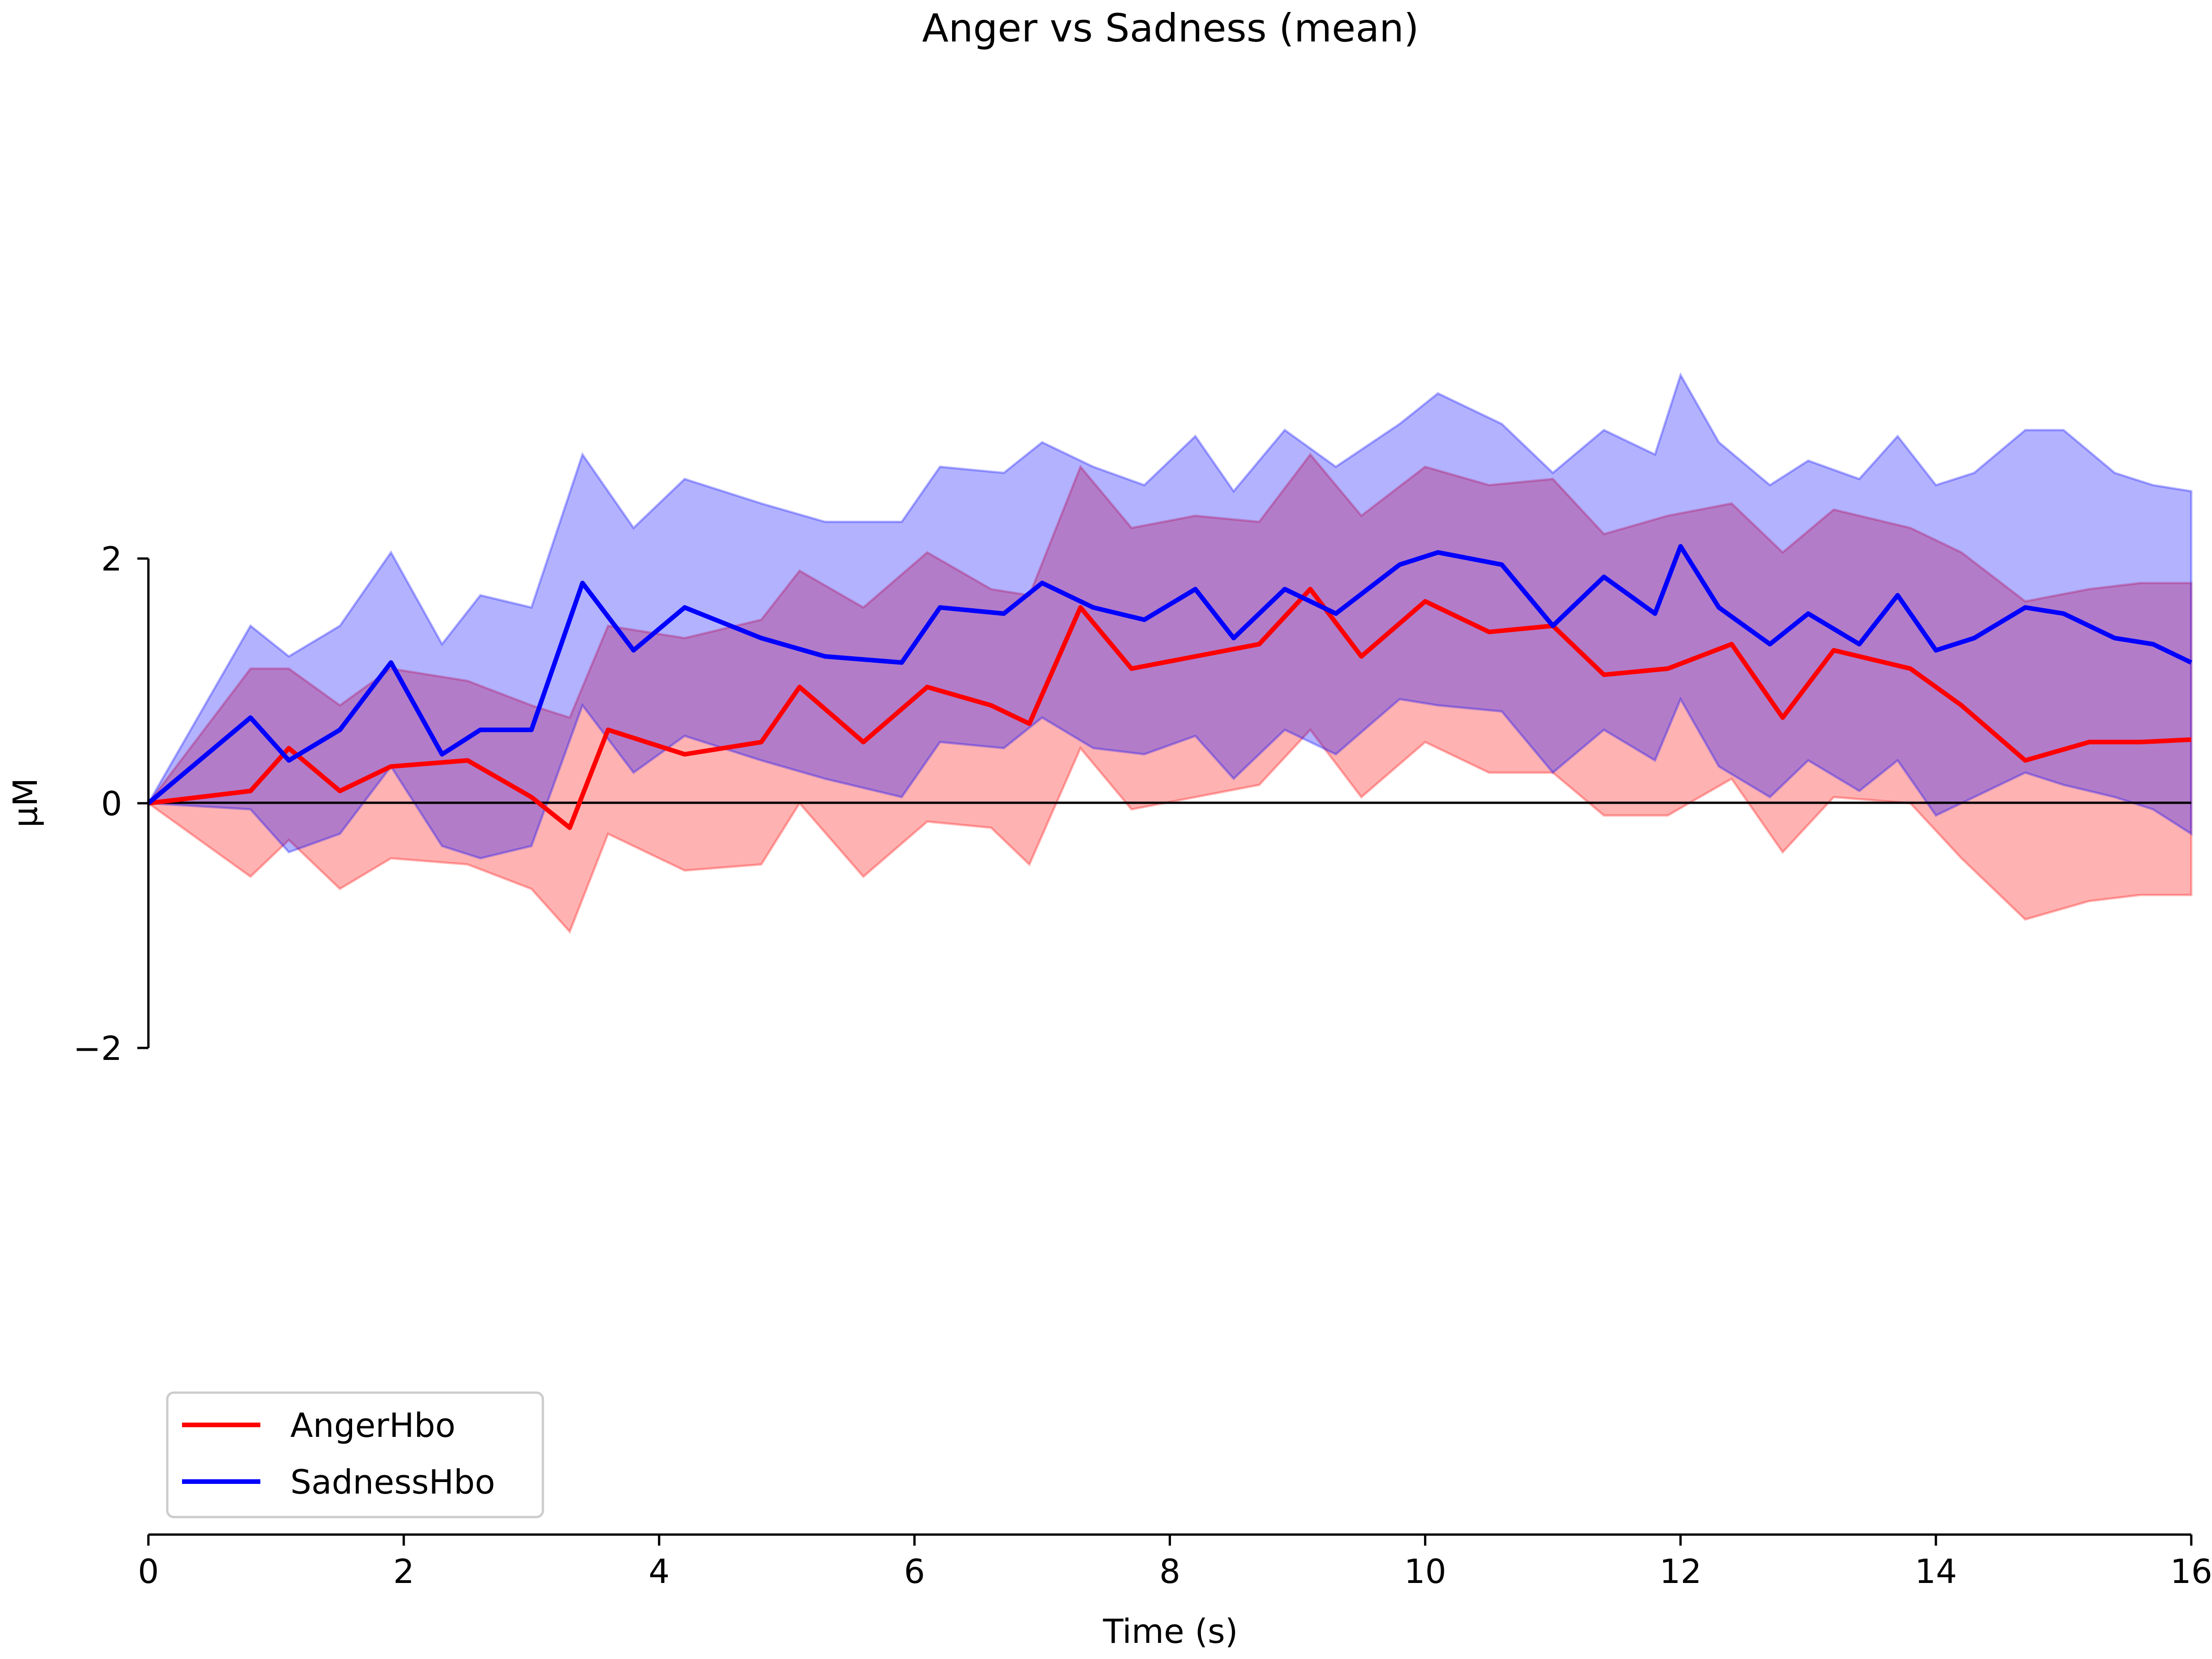 The height and width of the screenshot is (1659, 2212). I want to click on x-tick-label: 6, so click(914, 1571).